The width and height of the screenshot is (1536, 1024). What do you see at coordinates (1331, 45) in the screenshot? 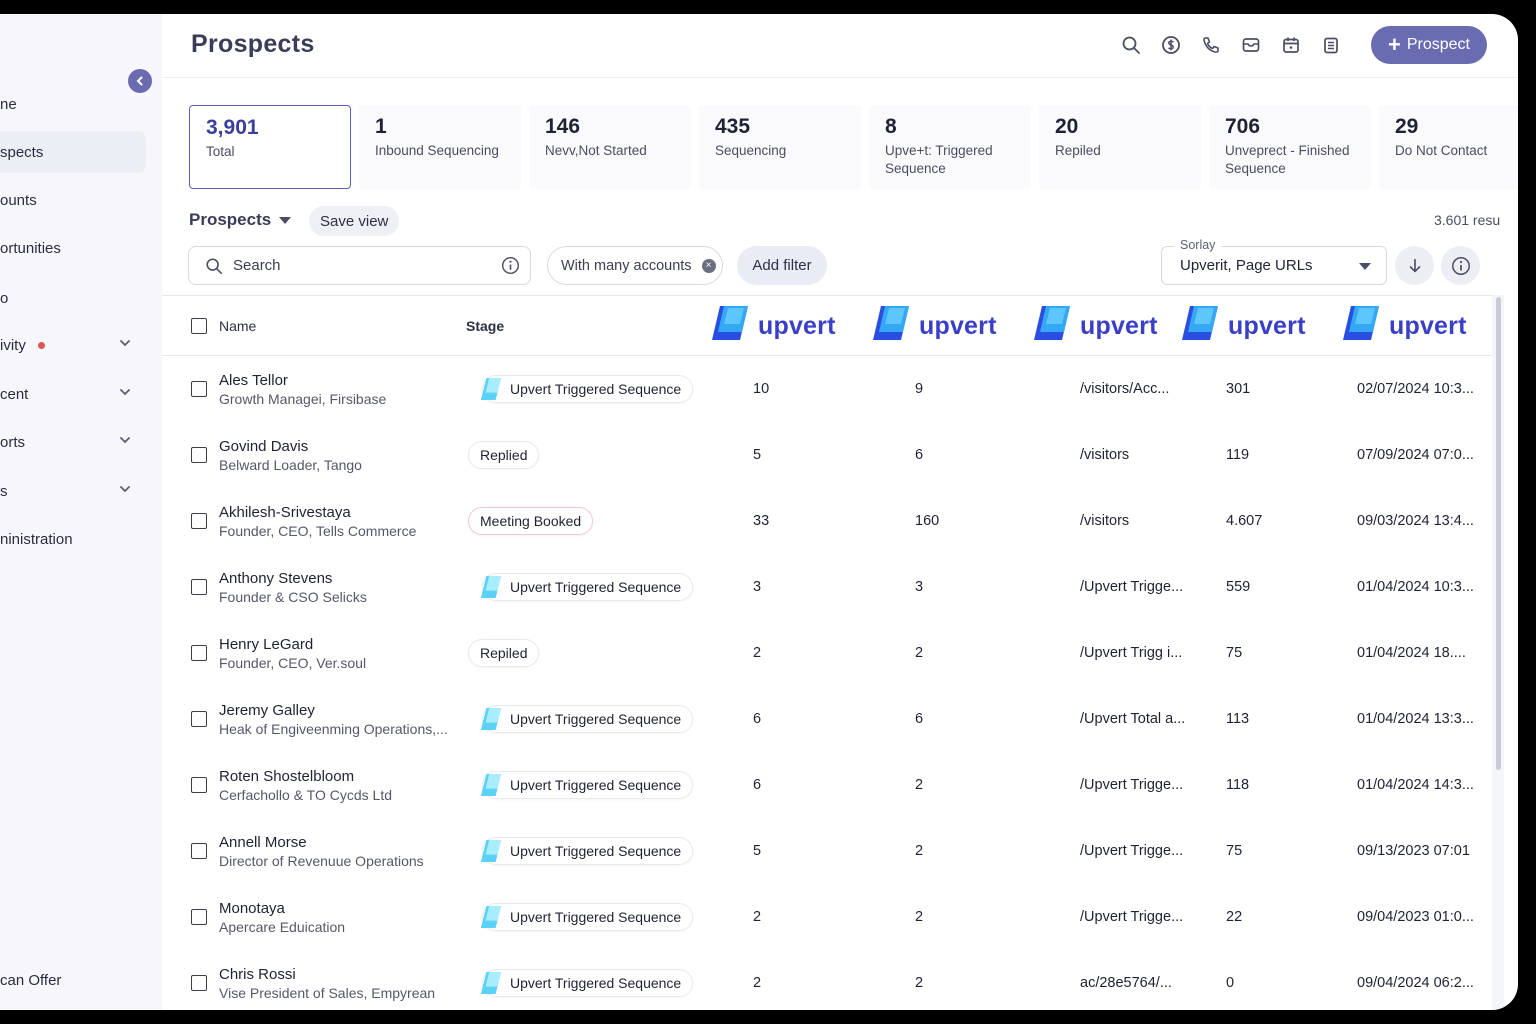
I see `clipboard-icon` at bounding box center [1331, 45].